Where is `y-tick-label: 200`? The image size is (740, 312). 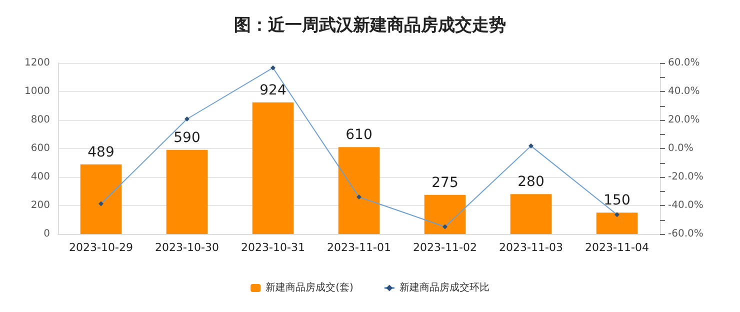 y-tick-label: 200 is located at coordinates (40, 205).